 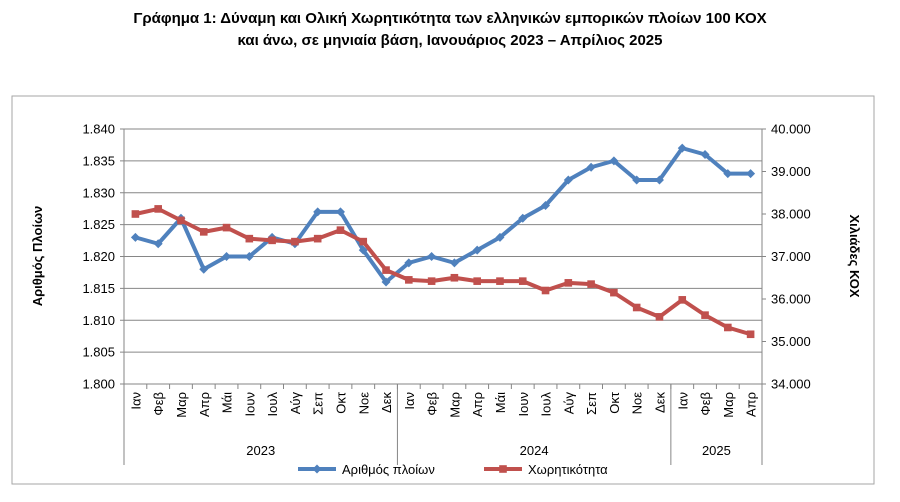 What do you see at coordinates (363, 403) in the screenshot?
I see `x-tick-label: Νοε` at bounding box center [363, 403].